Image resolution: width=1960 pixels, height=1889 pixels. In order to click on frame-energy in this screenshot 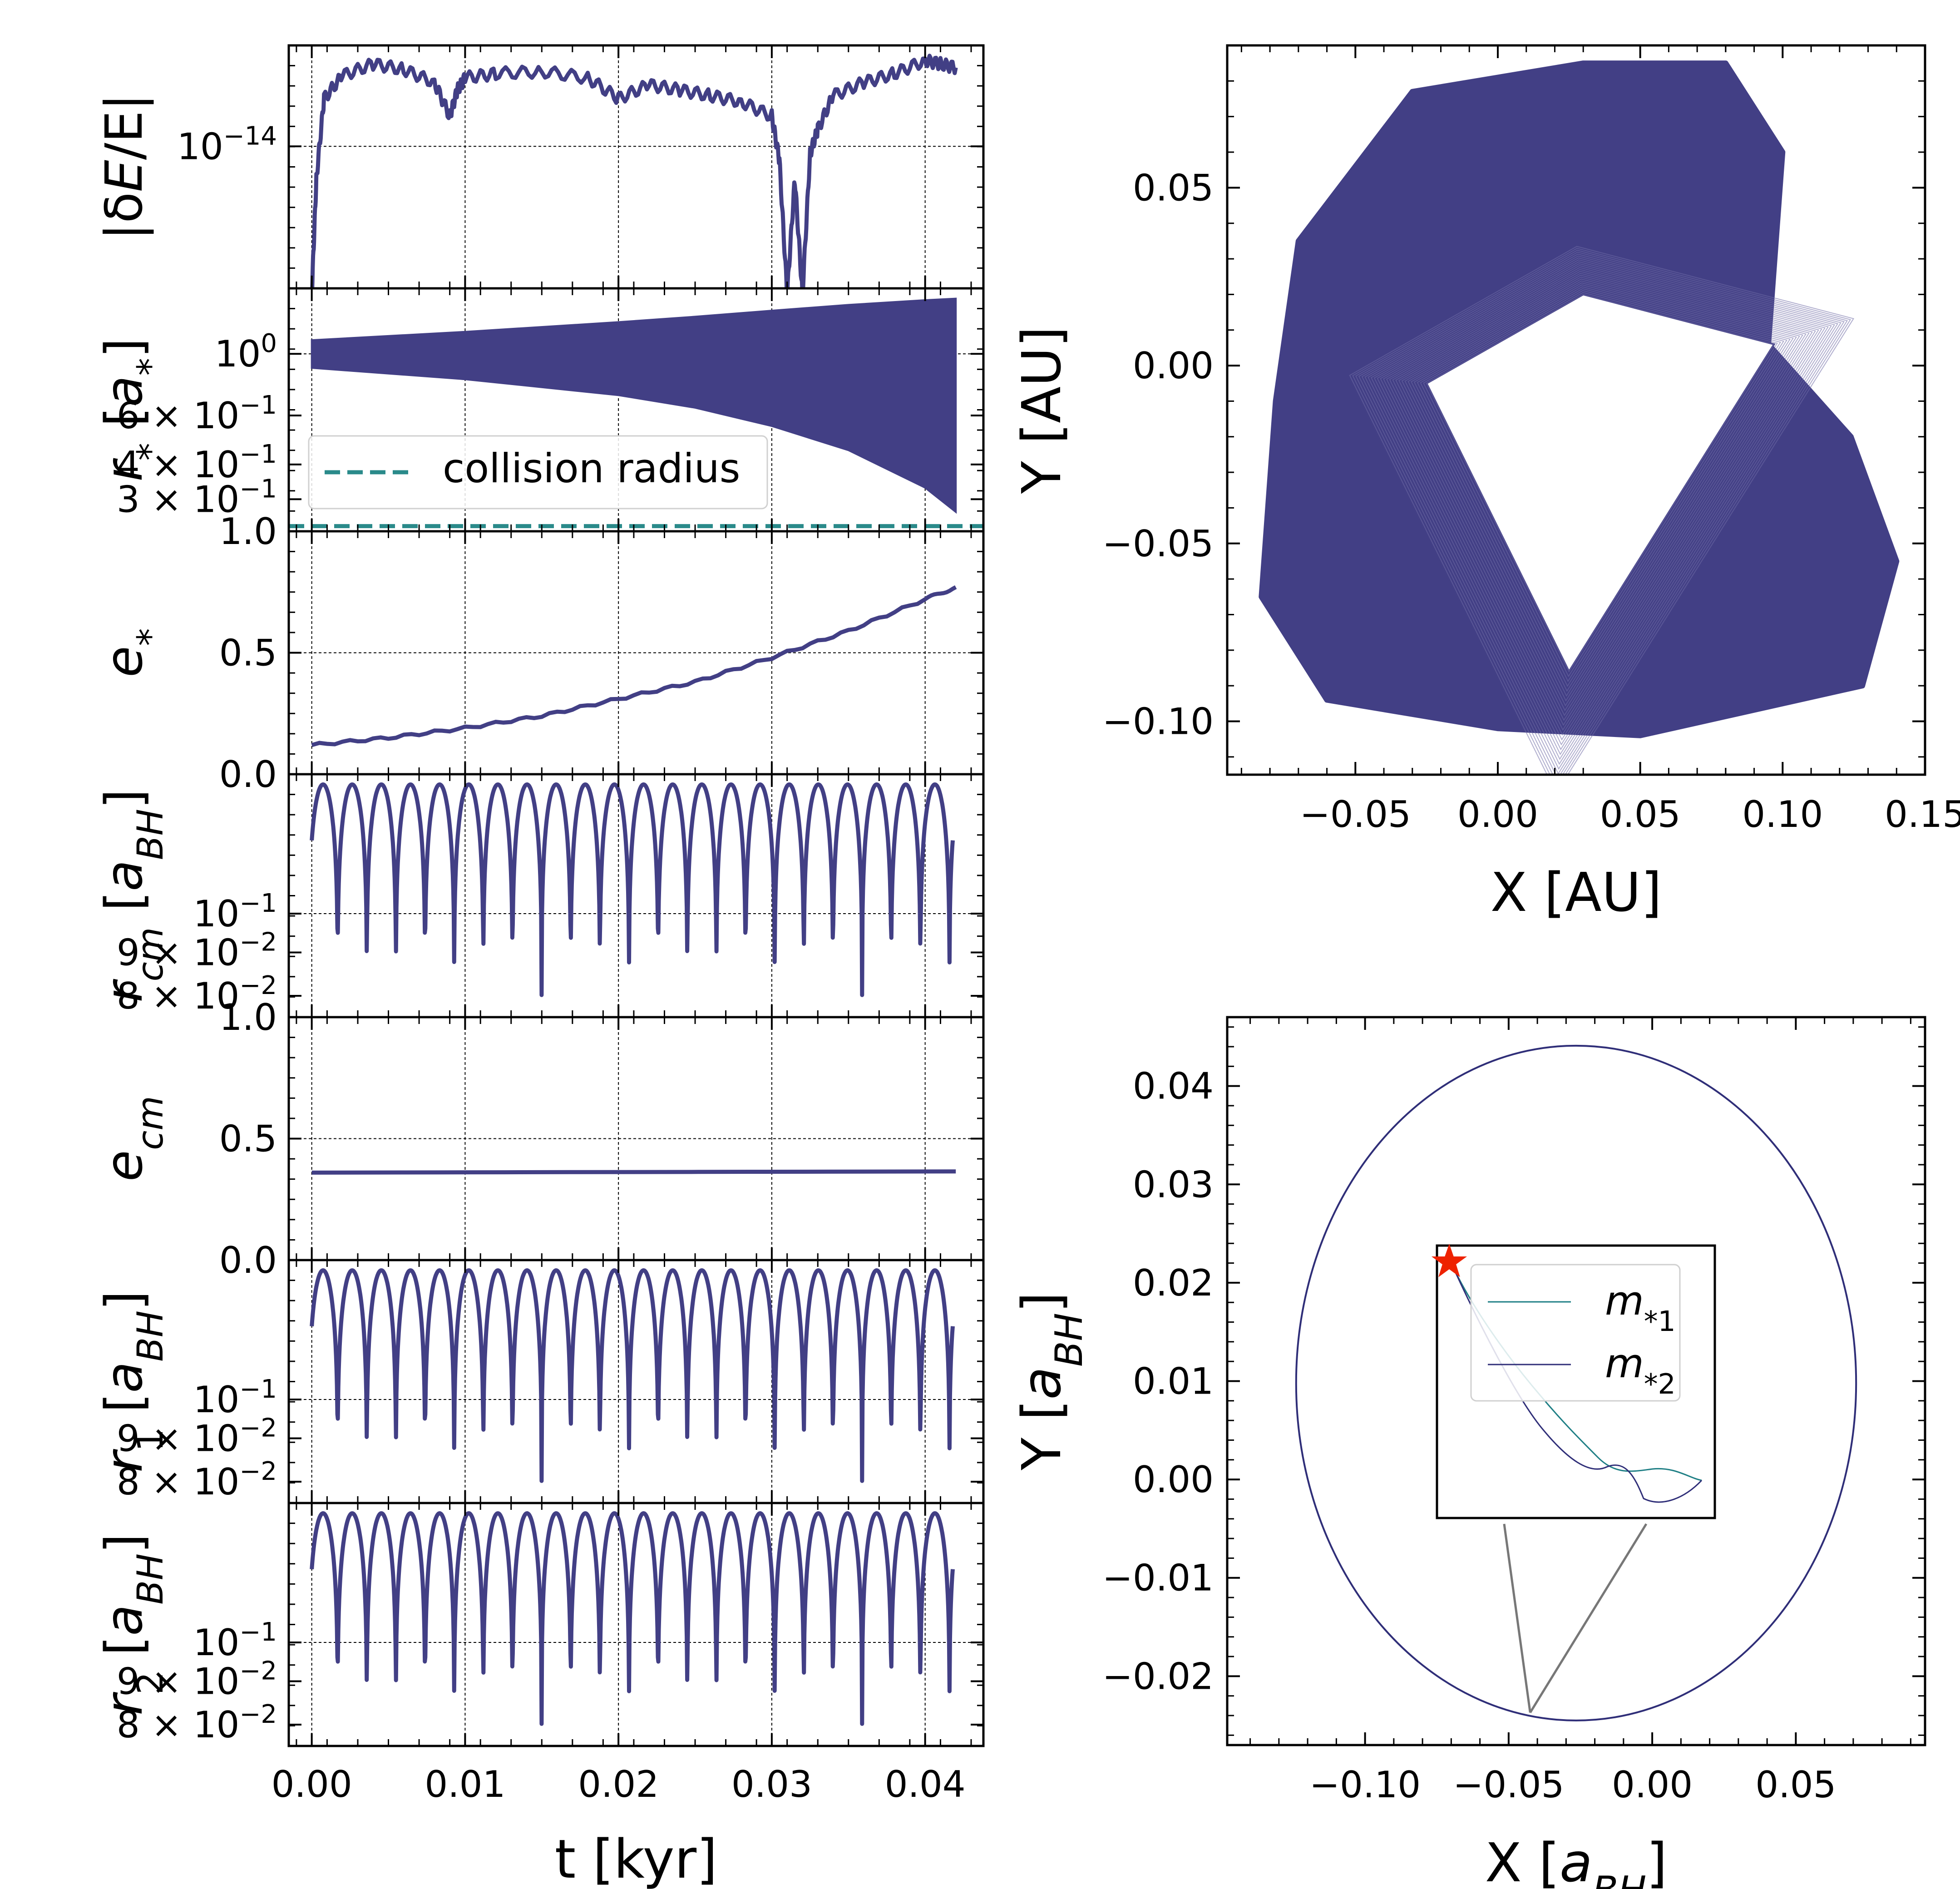, I will do `click(636, 167)`.